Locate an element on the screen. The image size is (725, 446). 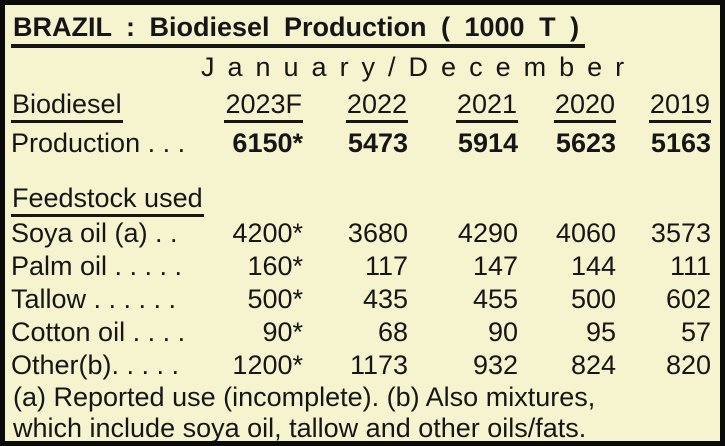
value-cell: 5914 is located at coordinates (487, 142).